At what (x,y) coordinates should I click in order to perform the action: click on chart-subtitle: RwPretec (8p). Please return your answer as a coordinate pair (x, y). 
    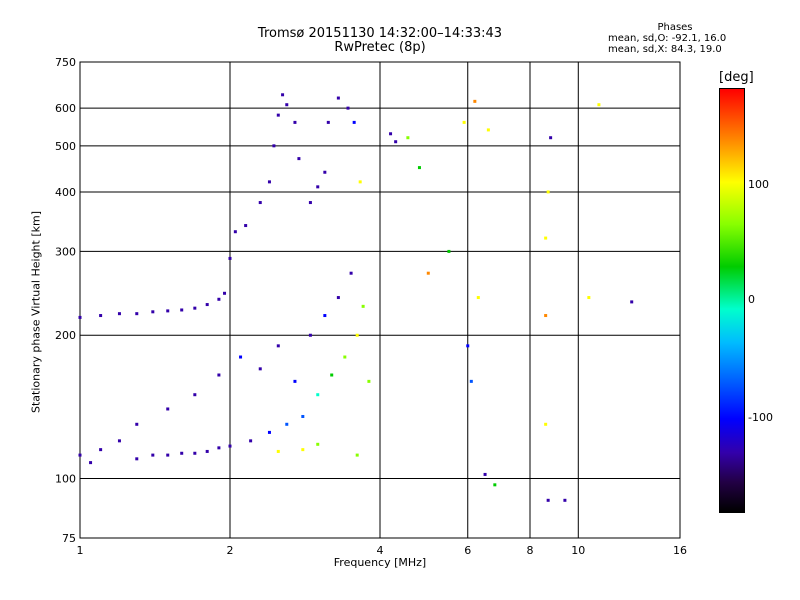
    Looking at the image, I should click on (380, 47).